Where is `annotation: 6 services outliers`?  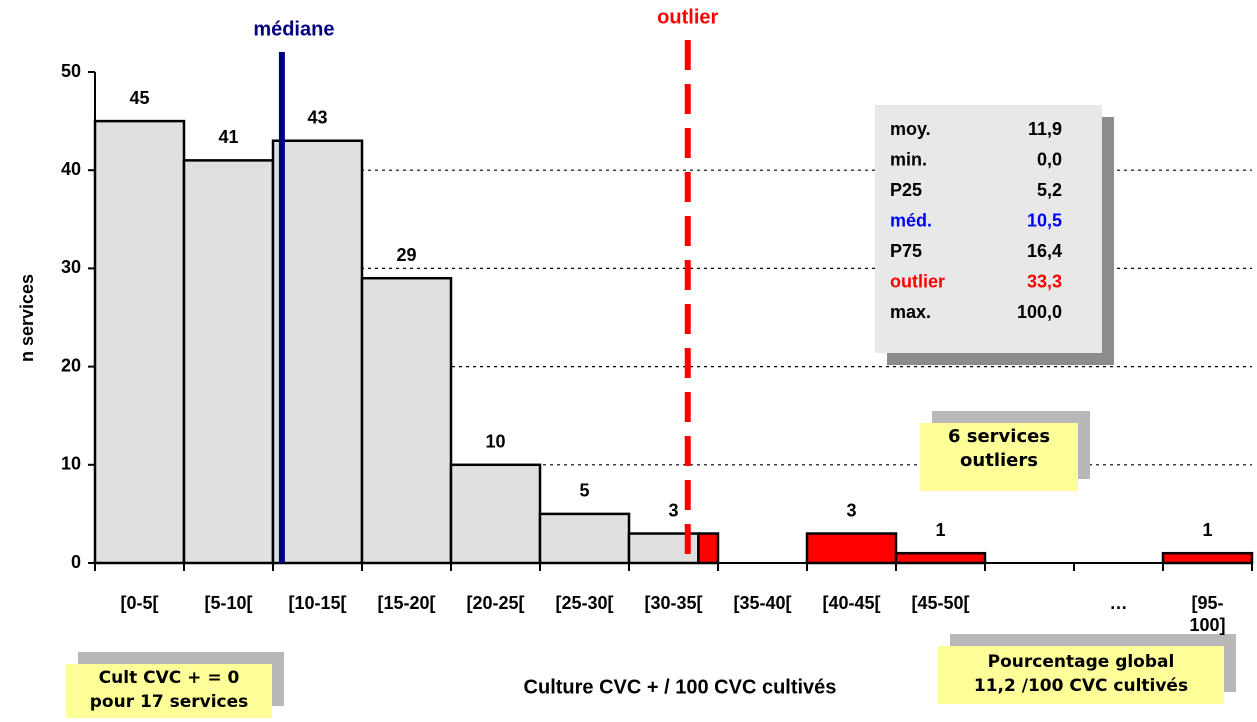 annotation: 6 services outliers is located at coordinates (999, 457).